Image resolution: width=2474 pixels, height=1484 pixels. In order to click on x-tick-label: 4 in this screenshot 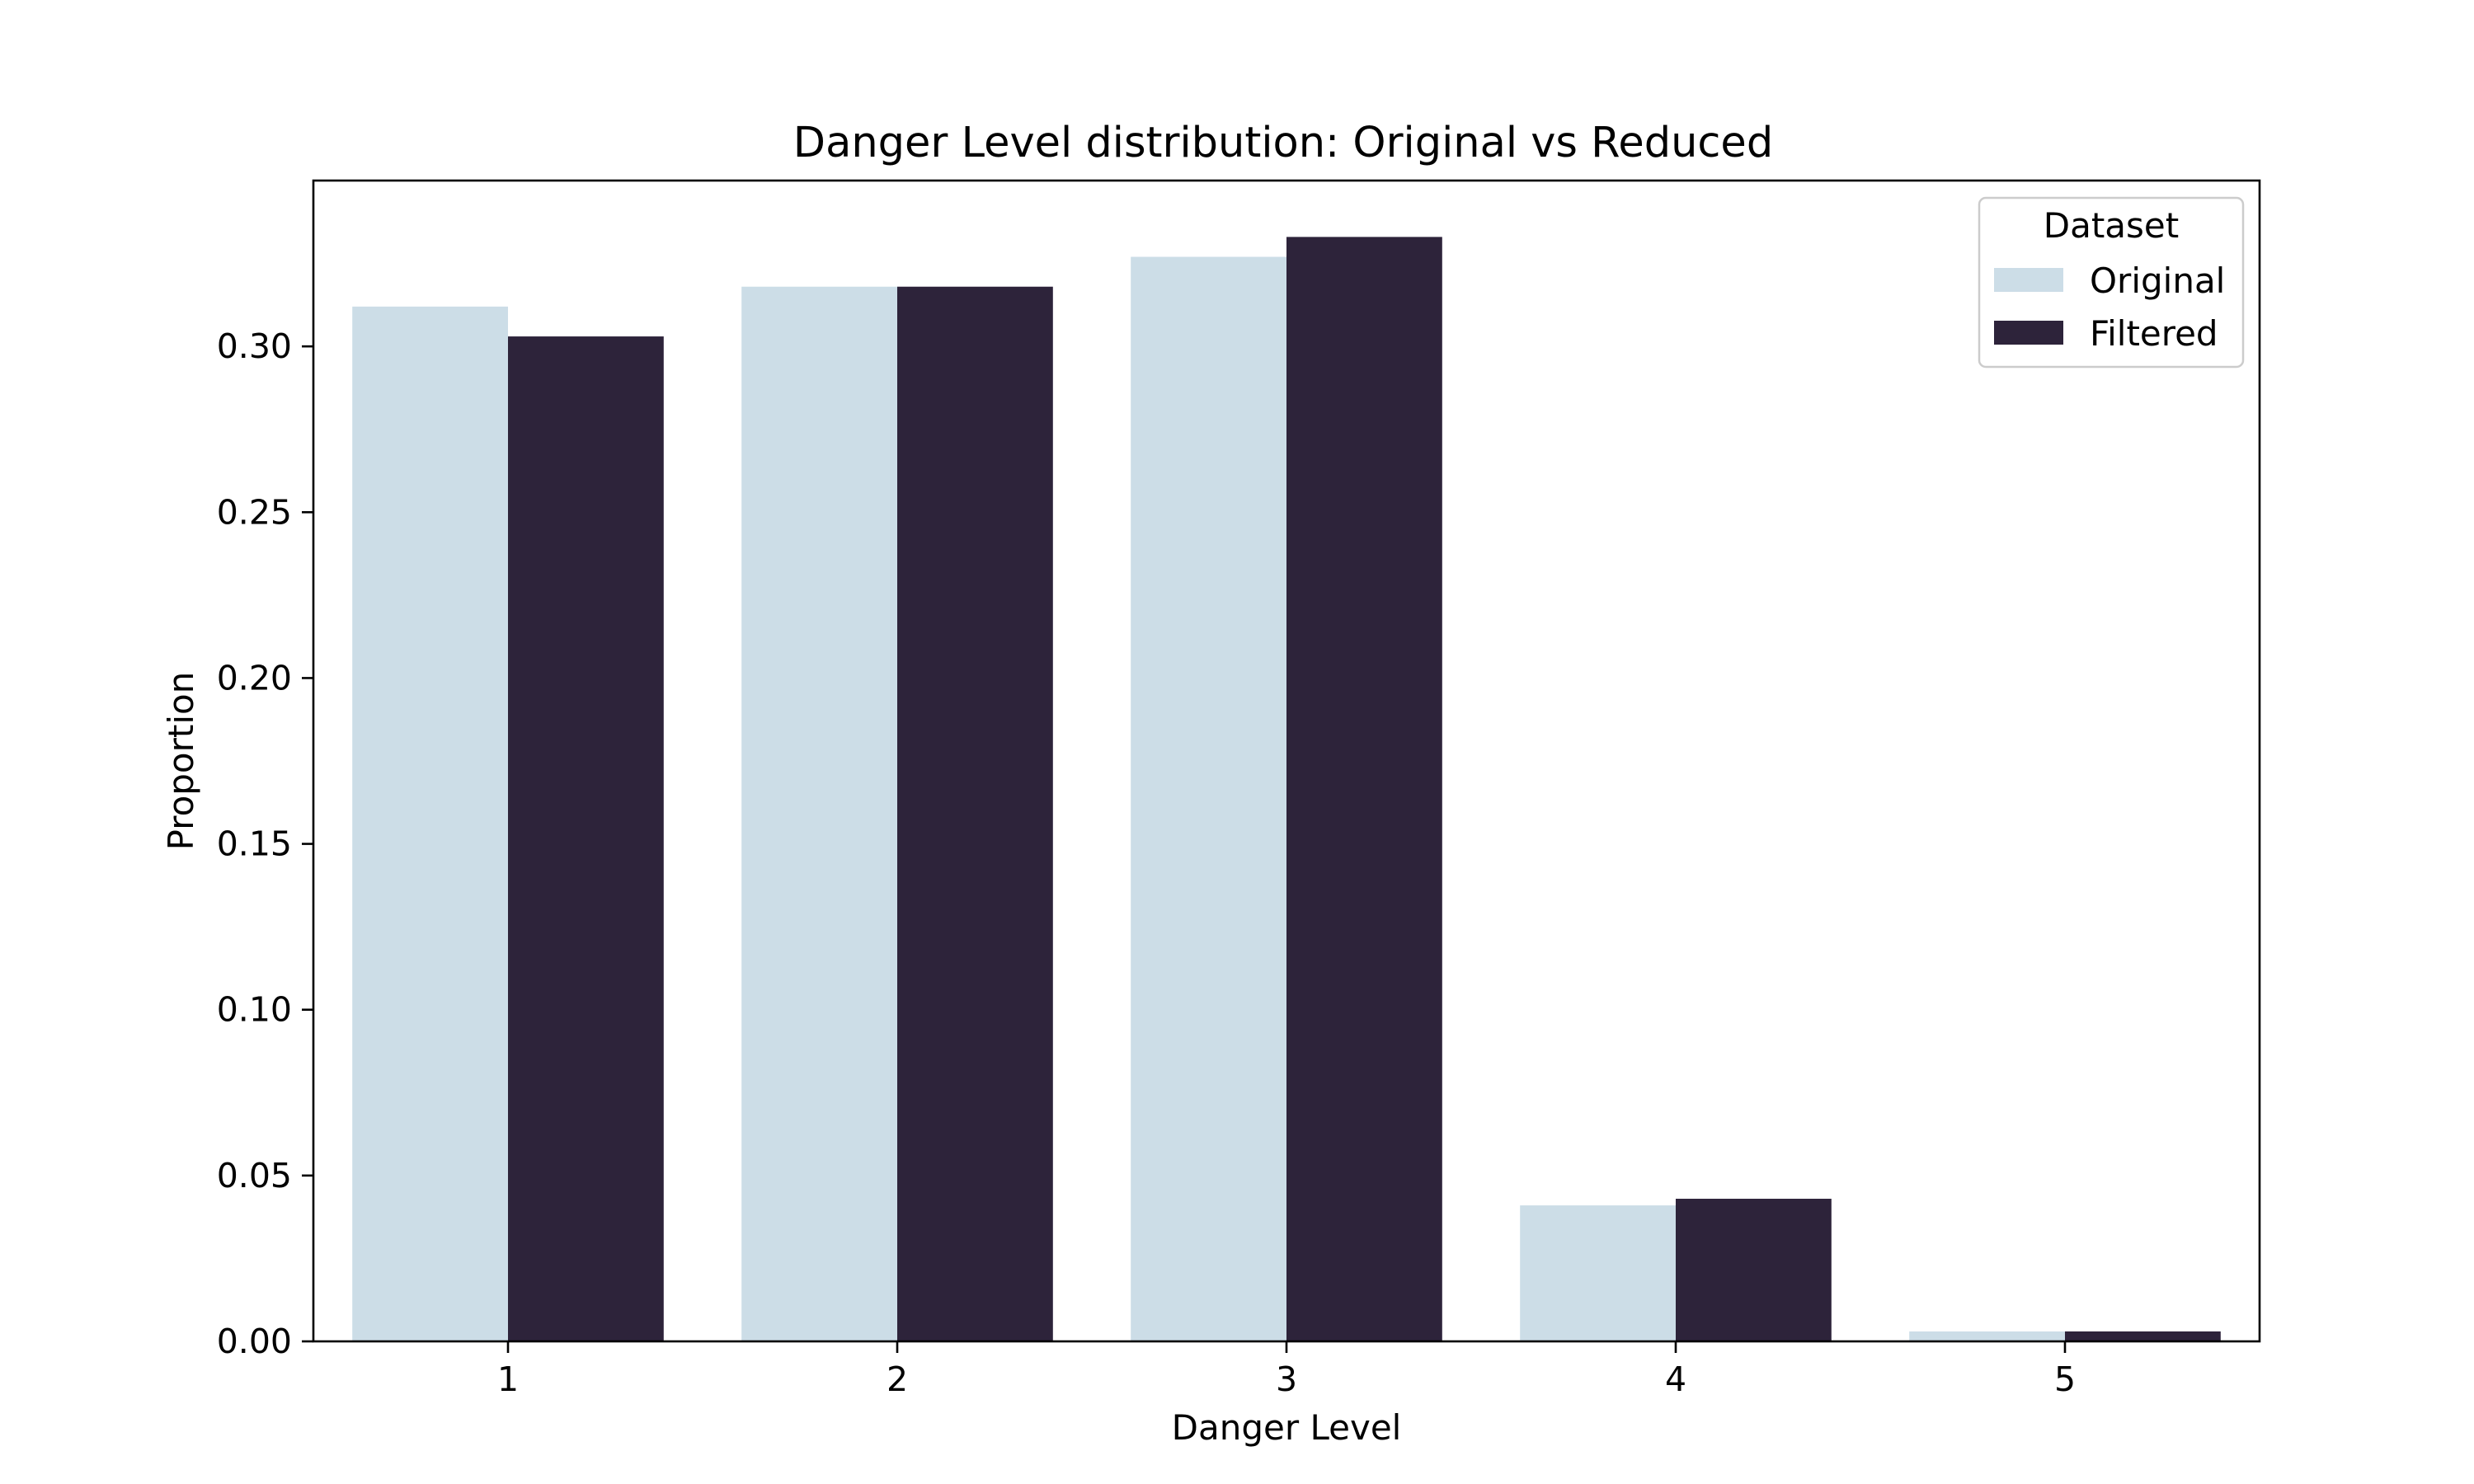, I will do `click(1675, 1379)`.